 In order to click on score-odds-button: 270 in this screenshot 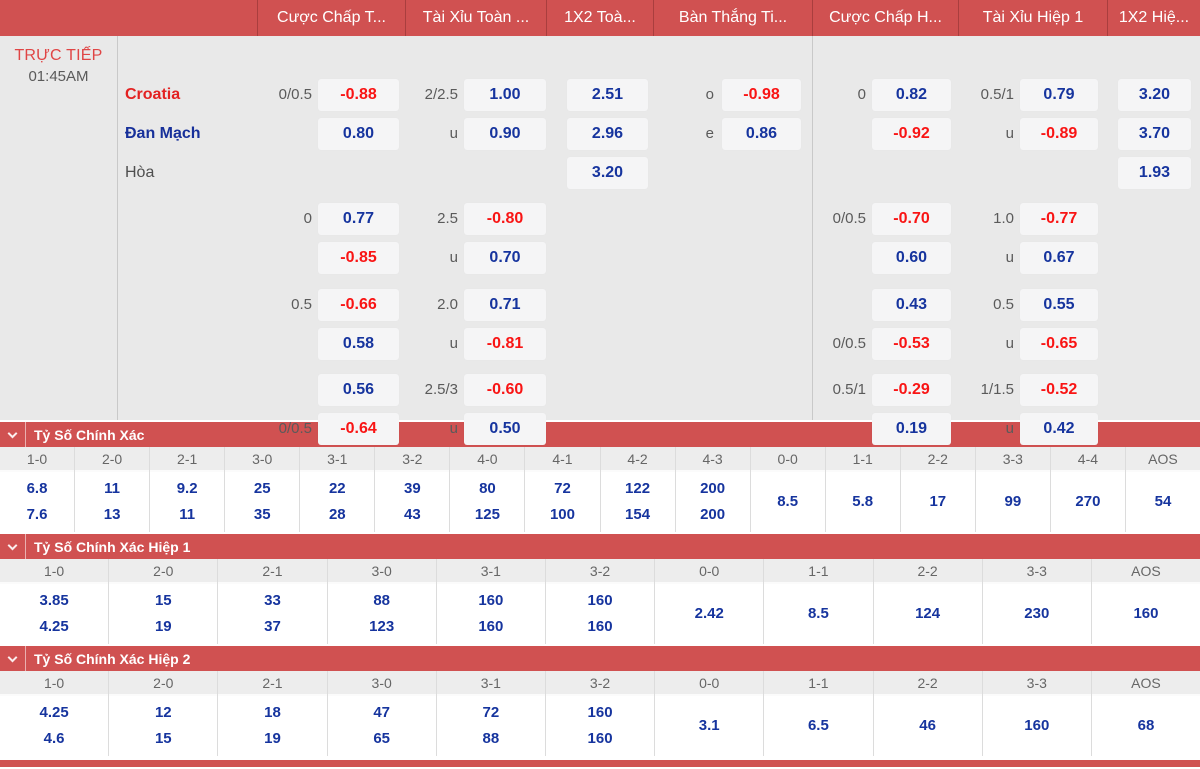, I will do `click(1088, 501)`.